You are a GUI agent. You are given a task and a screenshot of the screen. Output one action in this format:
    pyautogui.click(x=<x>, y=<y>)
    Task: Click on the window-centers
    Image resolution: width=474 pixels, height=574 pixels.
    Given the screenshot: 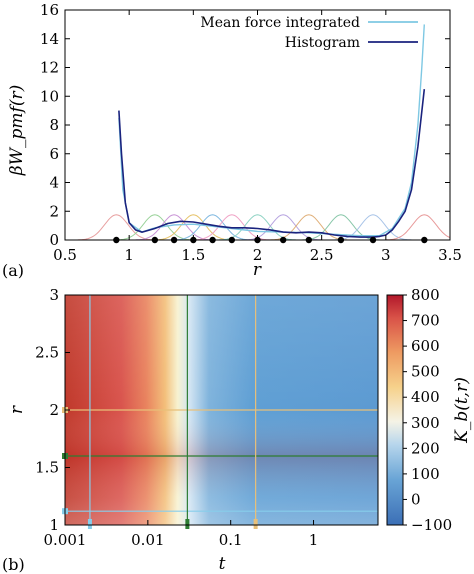 What is the action you would take?
    pyautogui.click(x=270, y=240)
    